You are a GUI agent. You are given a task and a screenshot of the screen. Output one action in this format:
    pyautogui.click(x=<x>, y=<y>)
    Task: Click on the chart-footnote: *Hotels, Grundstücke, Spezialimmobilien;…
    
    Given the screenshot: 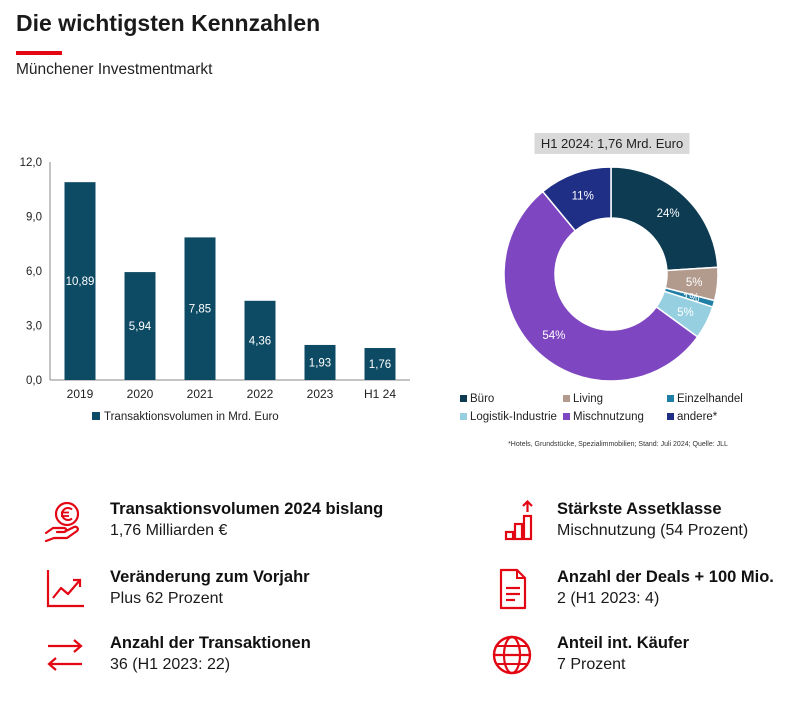 What is the action you would take?
    pyautogui.click(x=618, y=444)
    